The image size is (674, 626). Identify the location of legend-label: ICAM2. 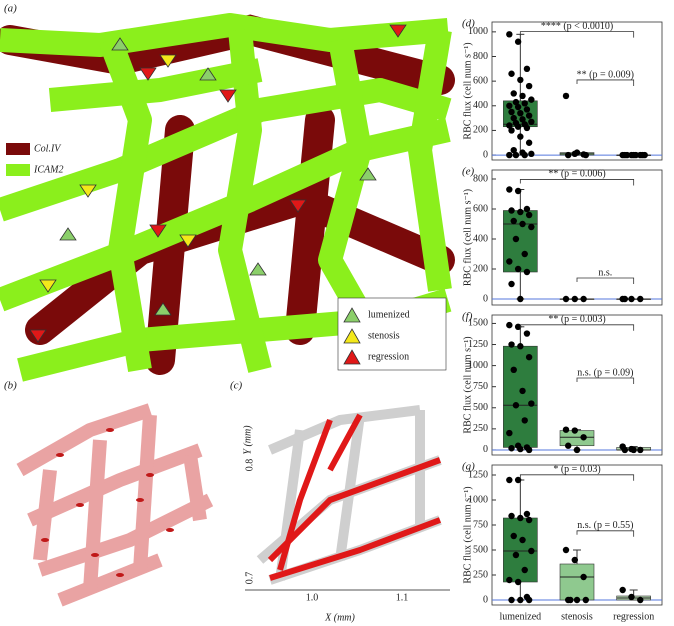
(48, 169).